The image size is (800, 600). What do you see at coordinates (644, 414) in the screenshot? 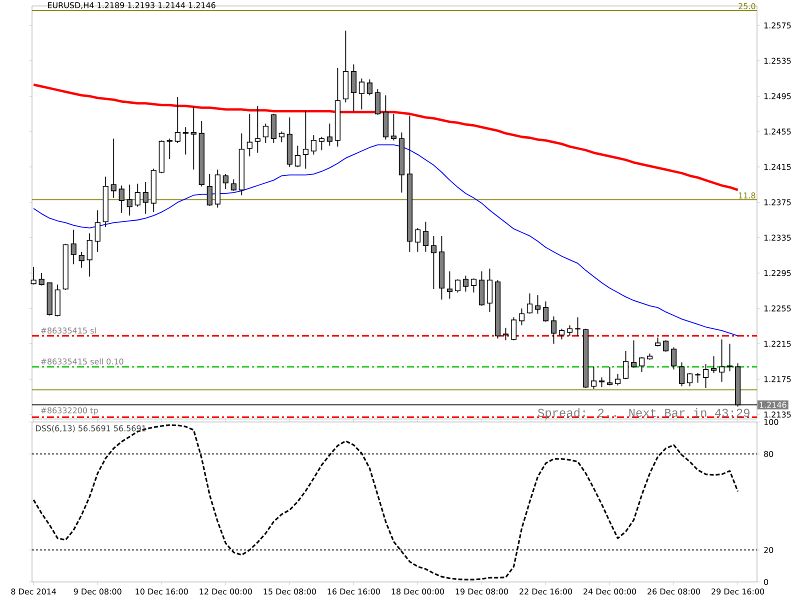
I see `annotation: Spread: 2.. Next Bar in 43:29` at bounding box center [644, 414].